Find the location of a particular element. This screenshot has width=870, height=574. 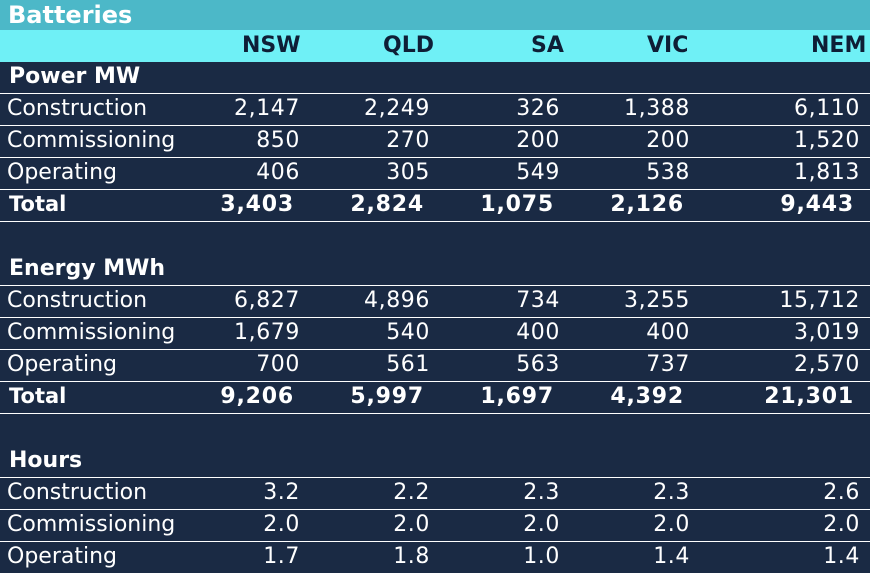

table-row-power-mw-commissioning-value-vic: 200 is located at coordinates (668, 140).